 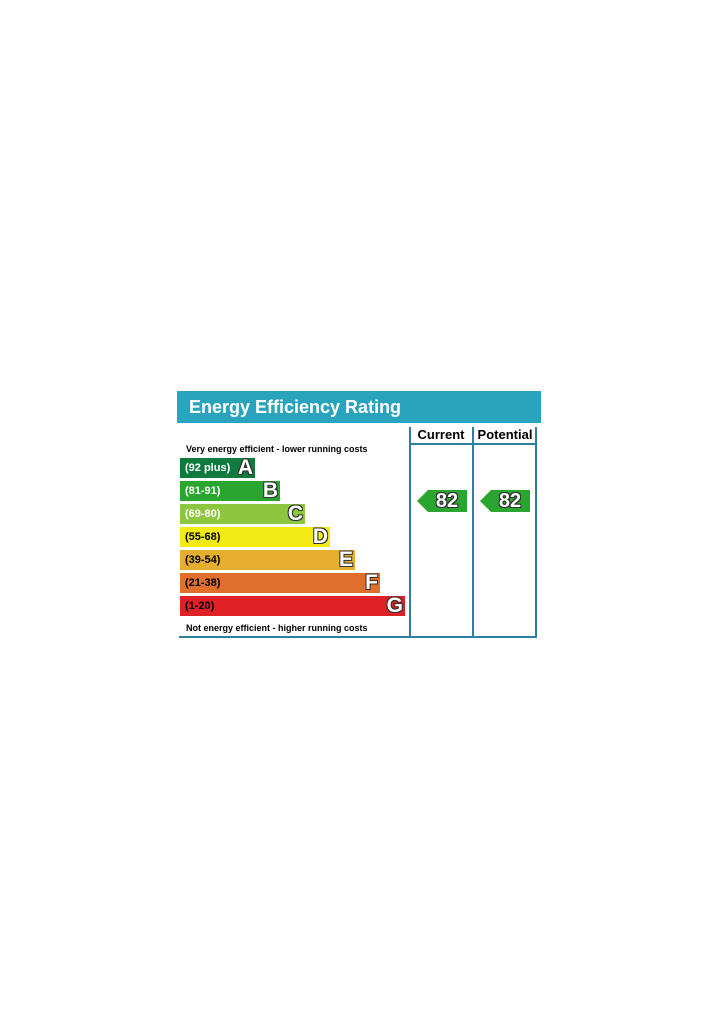 I want to click on band-range-label: (39-54), so click(x=203, y=560).